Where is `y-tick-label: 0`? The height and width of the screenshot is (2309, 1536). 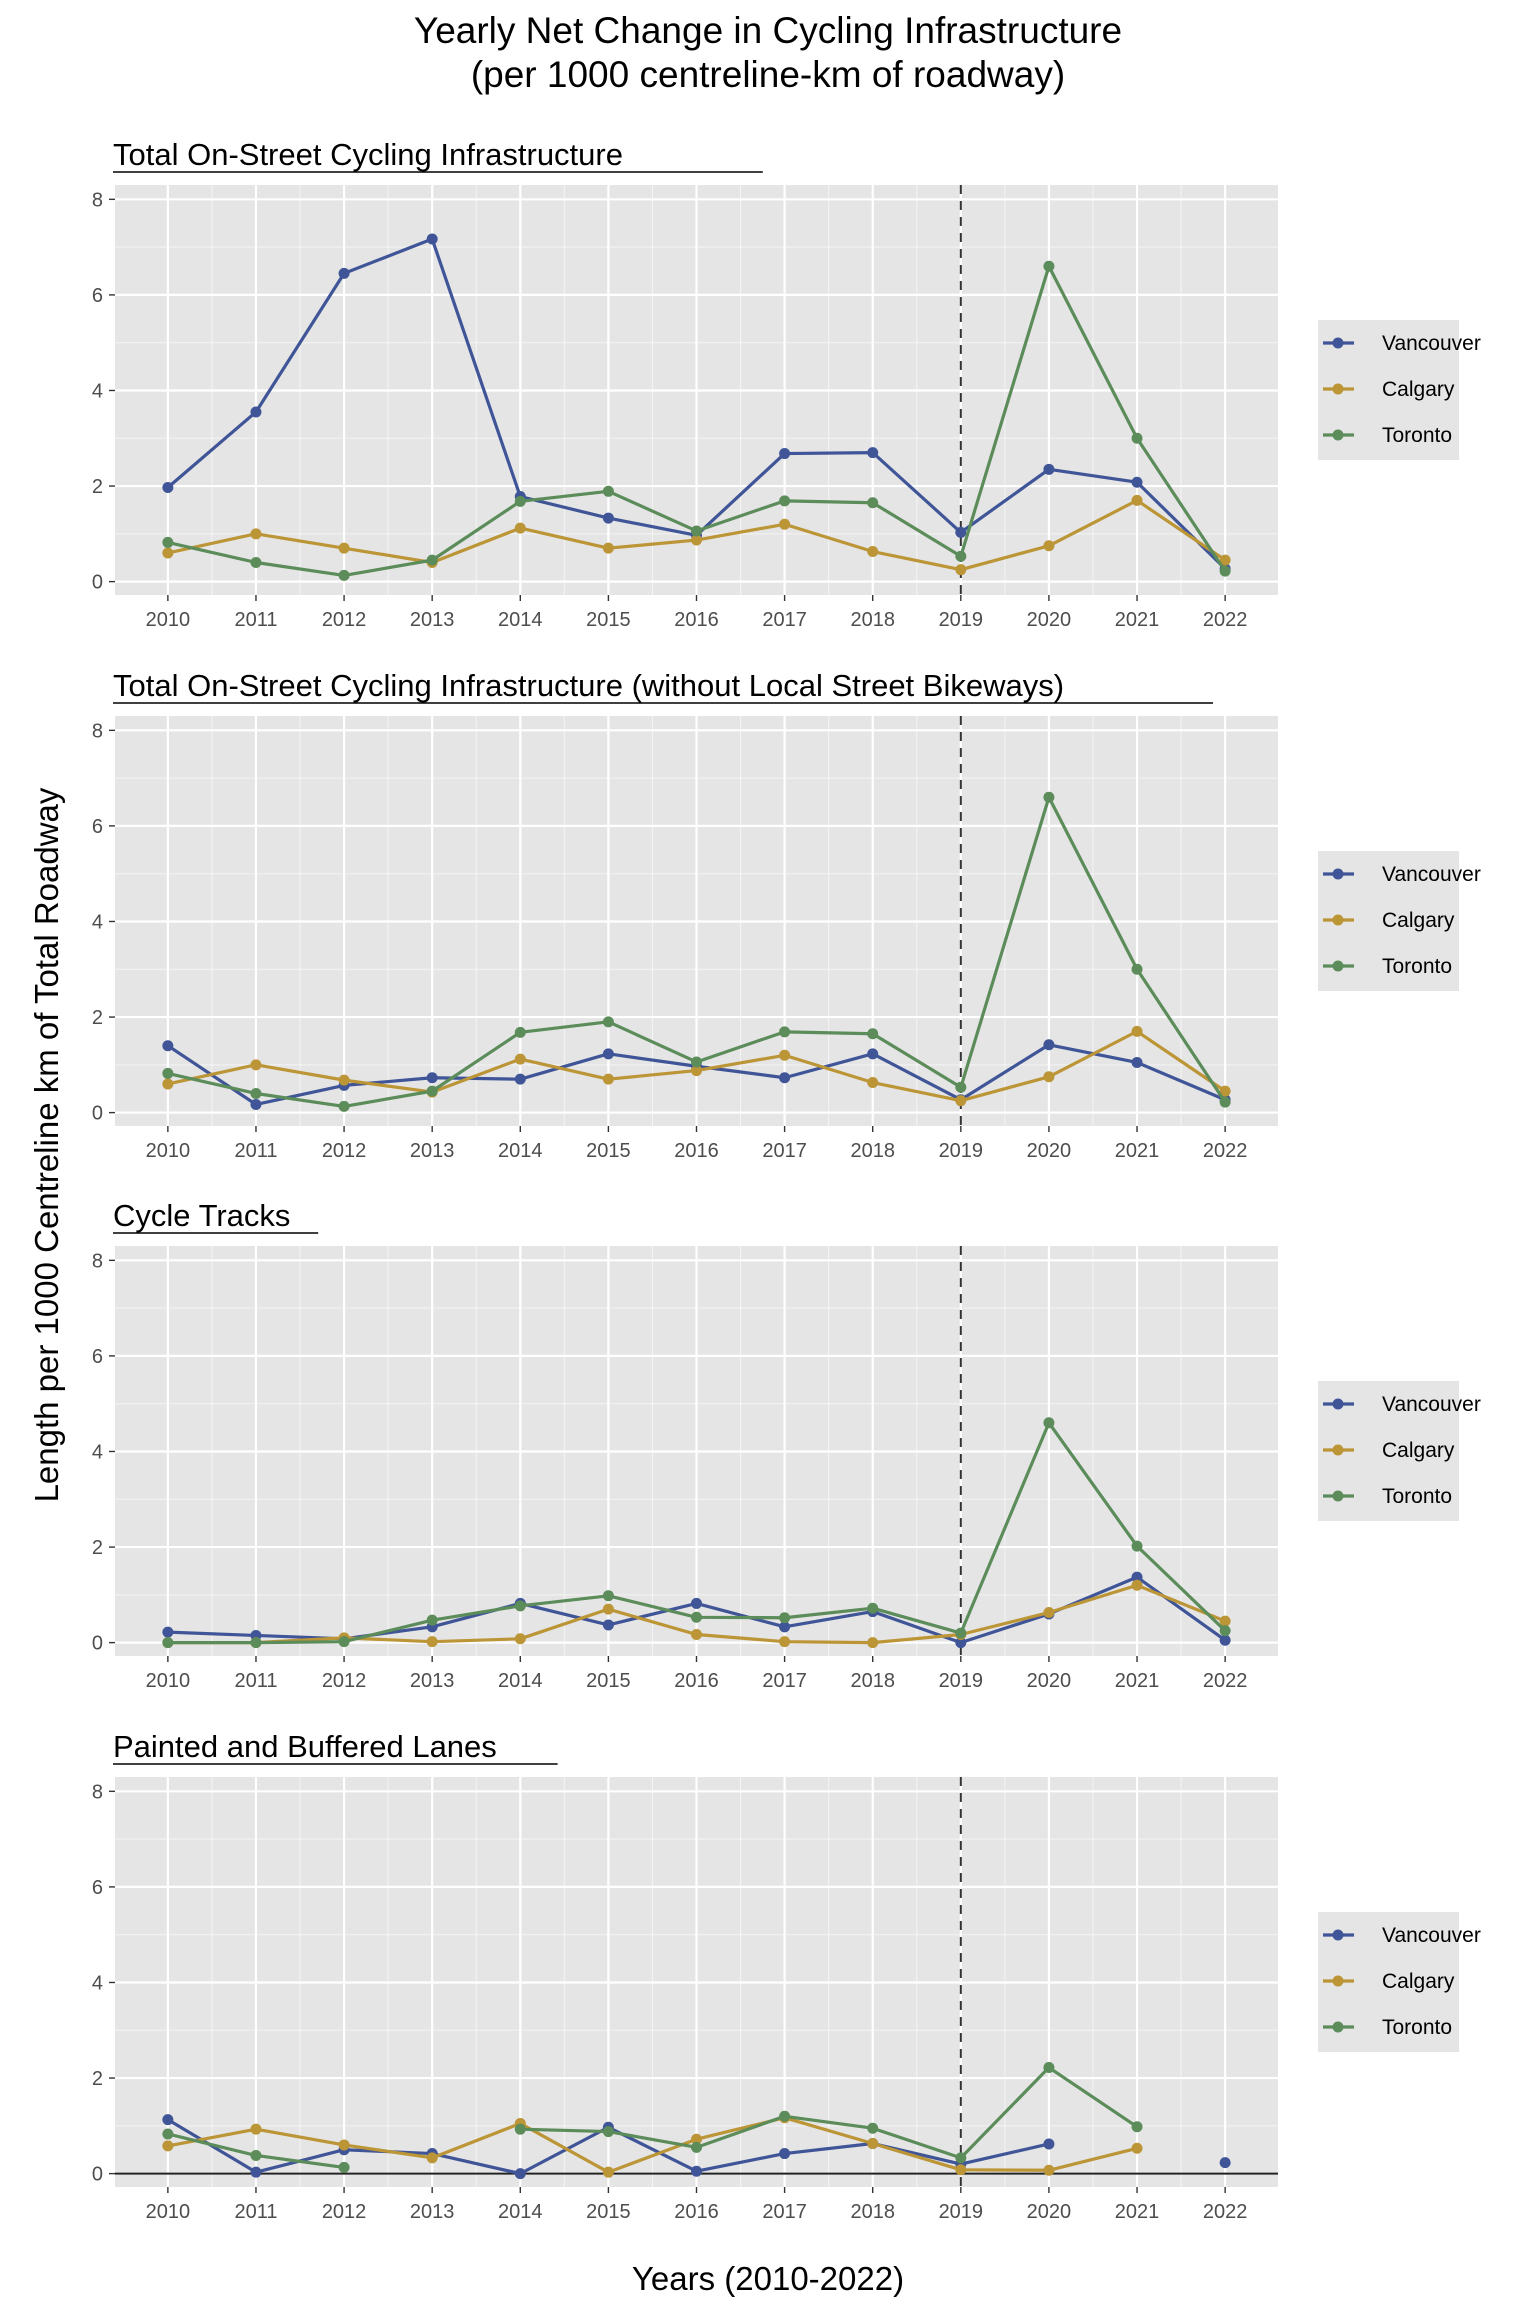 y-tick-label: 0 is located at coordinates (97, 2175).